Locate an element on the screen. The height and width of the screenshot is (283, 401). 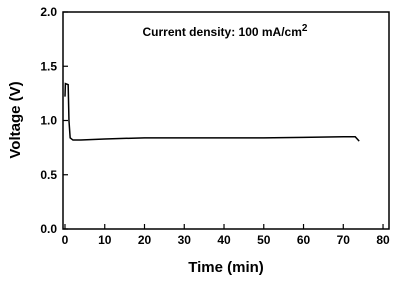
x-tick-label: 80 is located at coordinates (383, 240).